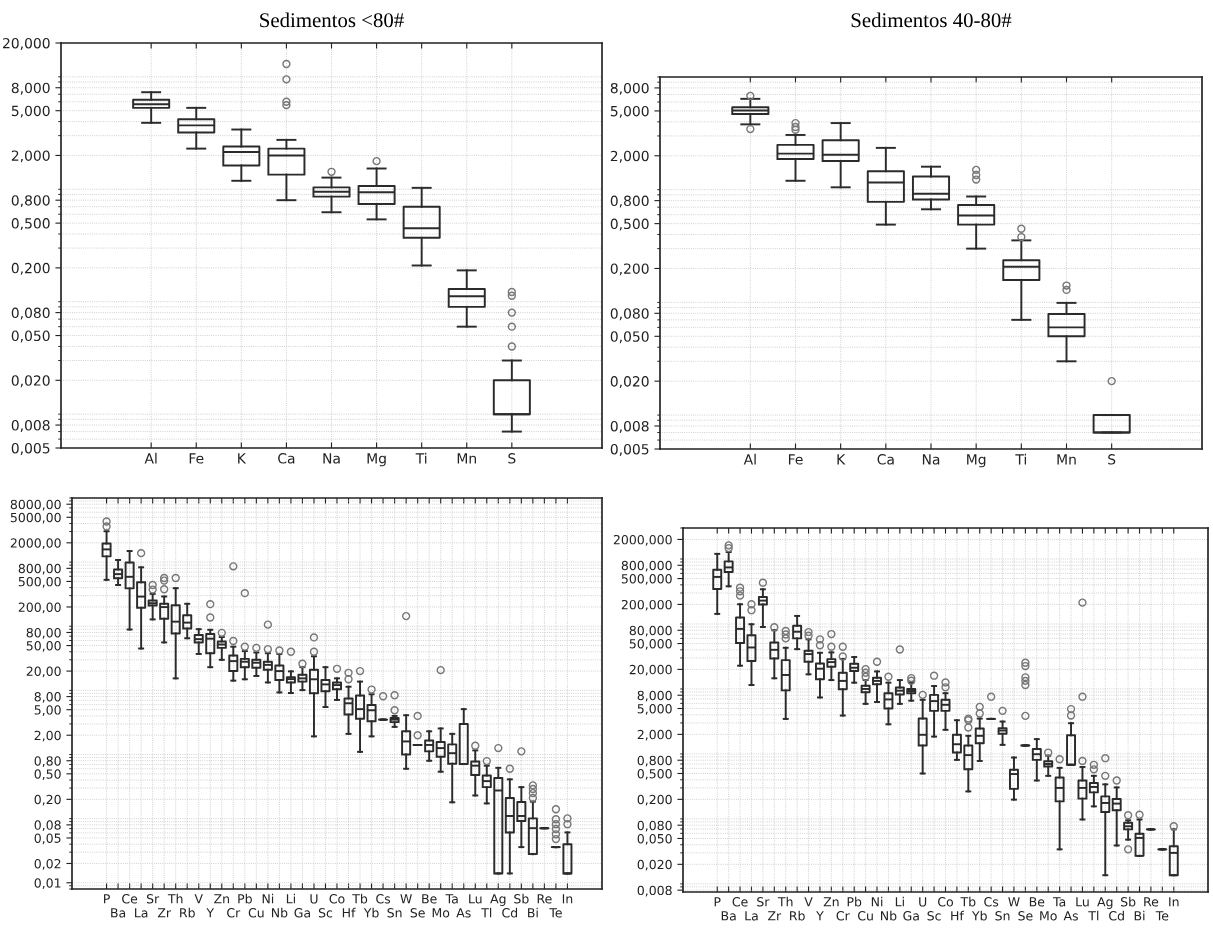 The image size is (1213, 931). I want to click on x-tick-label: S, so click(512, 458).